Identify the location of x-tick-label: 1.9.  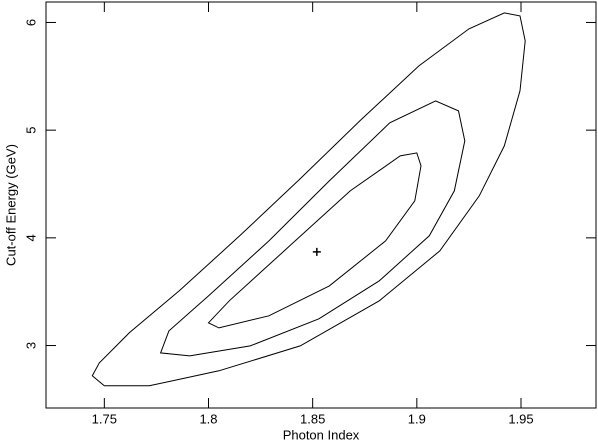
(417, 418).